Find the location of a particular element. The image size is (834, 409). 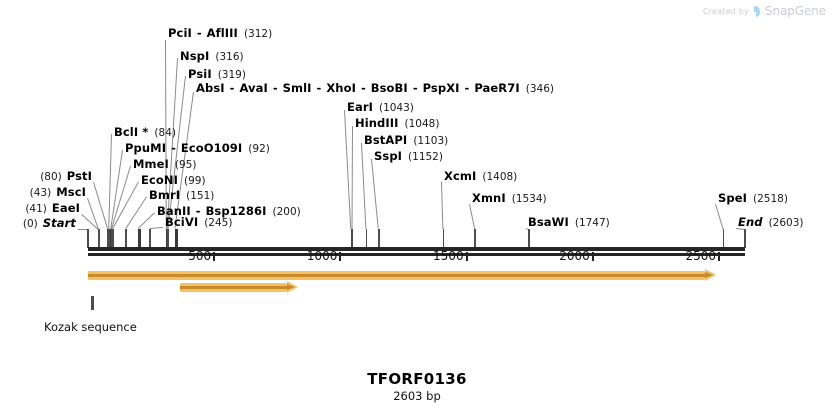

site-position: (1152) is located at coordinates (425, 157).